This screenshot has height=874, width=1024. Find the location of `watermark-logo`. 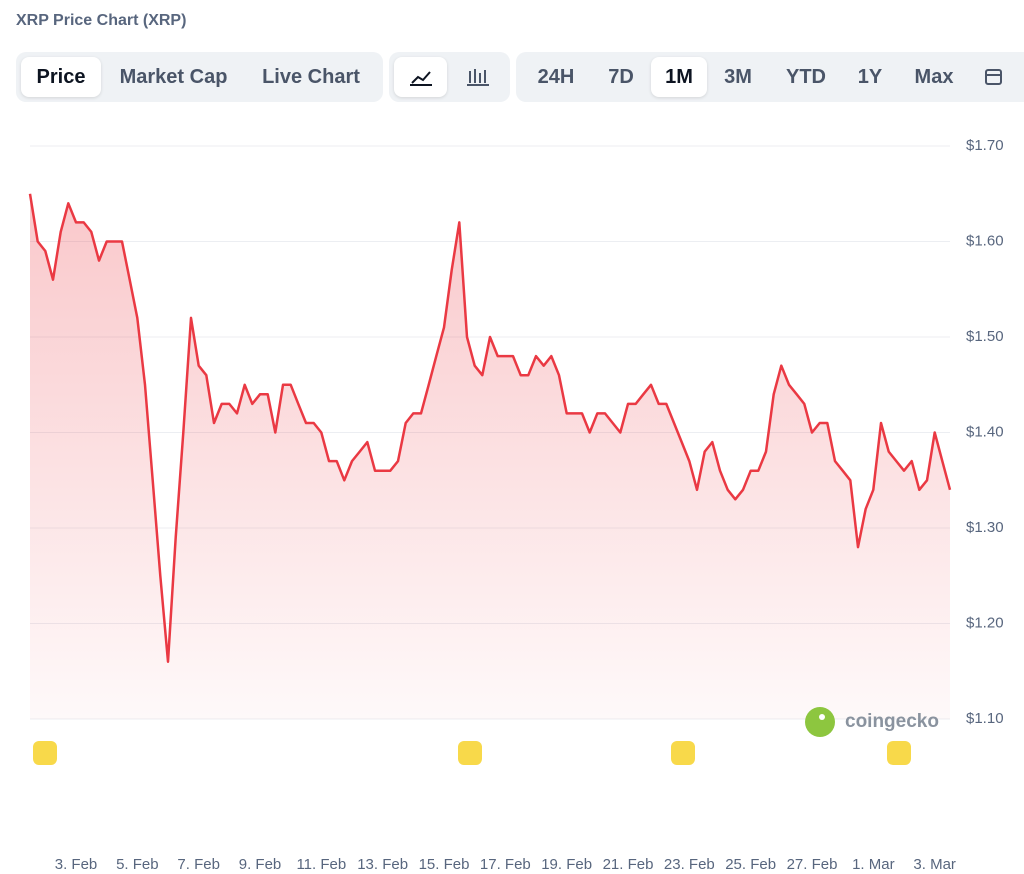

watermark-logo is located at coordinates (820, 722).